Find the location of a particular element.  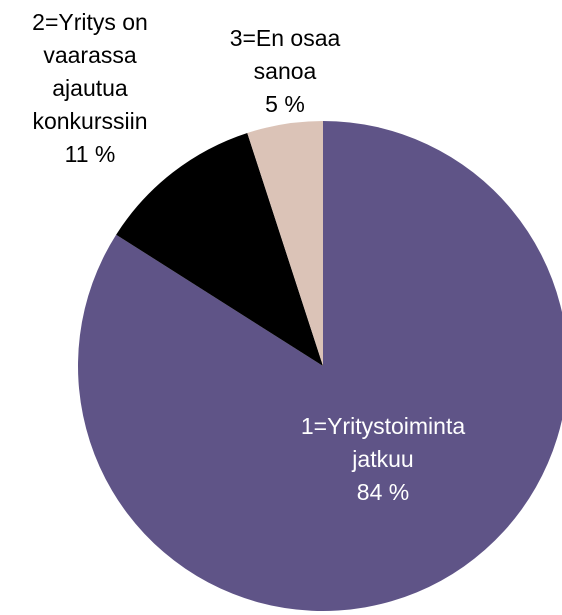

value-label: 11 % is located at coordinates (90, 154).